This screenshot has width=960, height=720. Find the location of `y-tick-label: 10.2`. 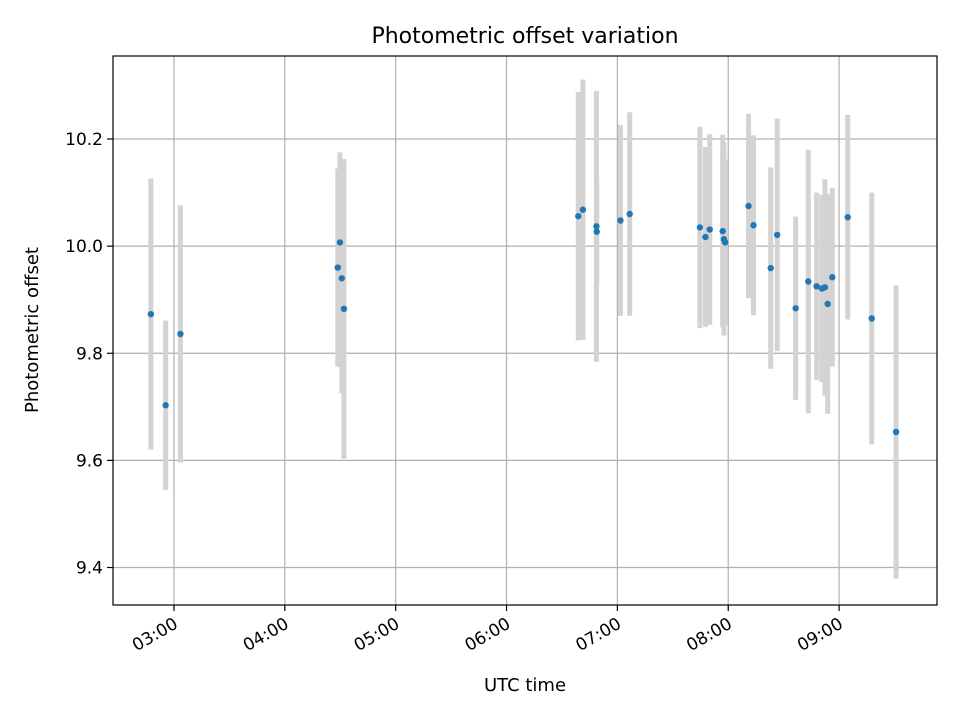

y-tick-label: 10.2 is located at coordinates (84, 140).